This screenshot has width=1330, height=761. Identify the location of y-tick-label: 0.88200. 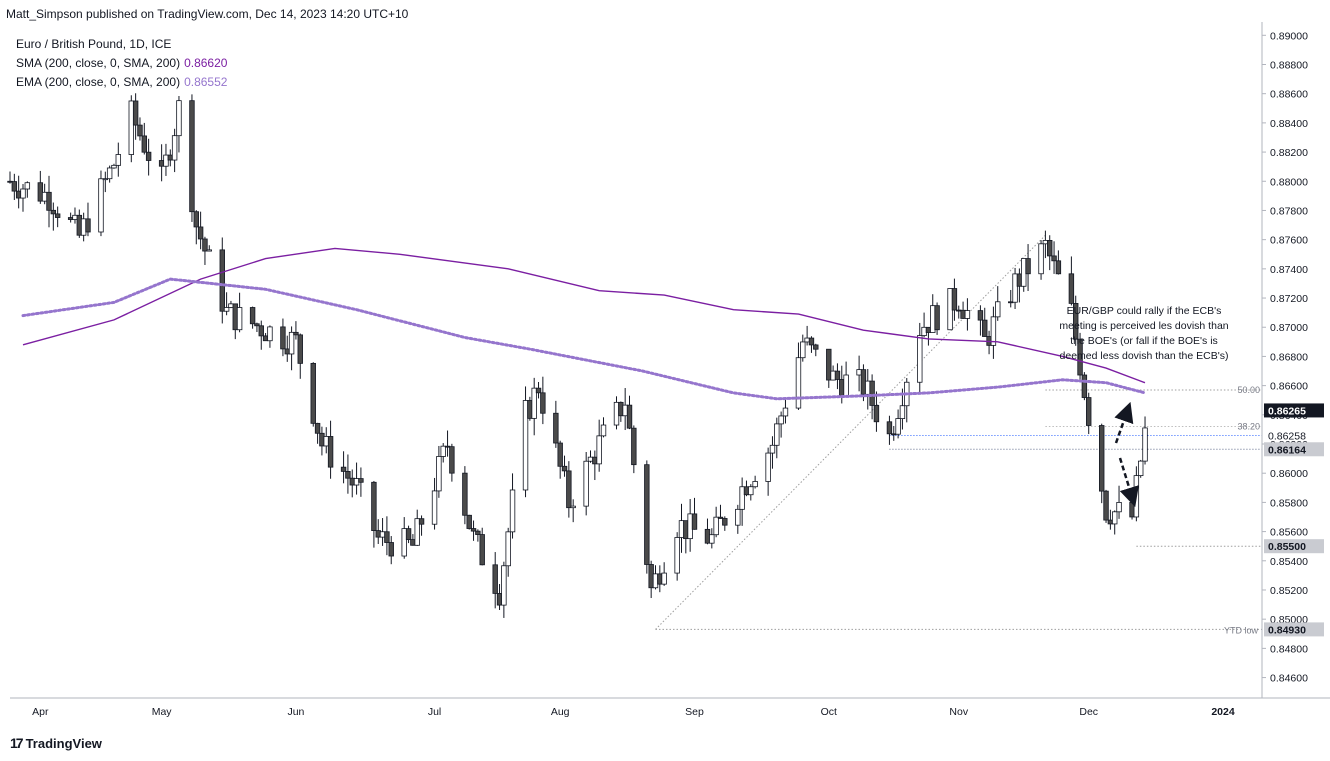
(1289, 153).